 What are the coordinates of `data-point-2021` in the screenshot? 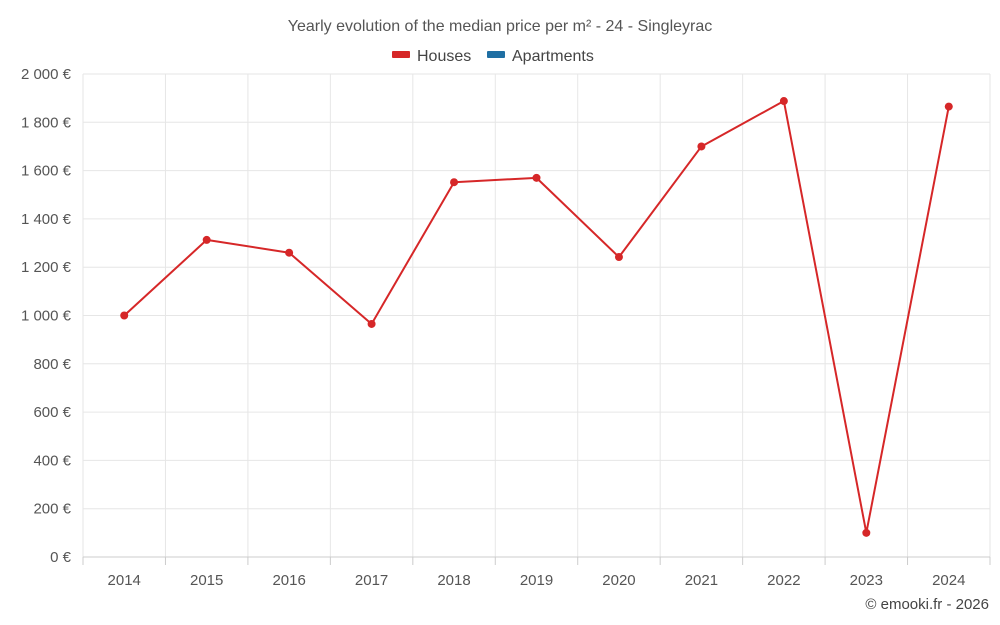 It's located at (701, 146).